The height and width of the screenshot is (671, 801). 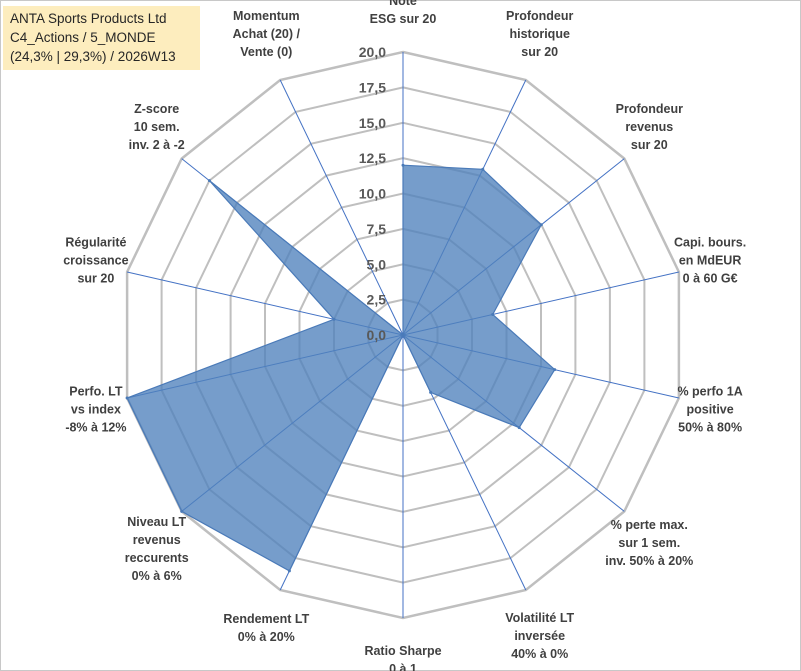 I want to click on axis-label-8: Ratio Sharpe 0 à 1, so click(x=402, y=657).